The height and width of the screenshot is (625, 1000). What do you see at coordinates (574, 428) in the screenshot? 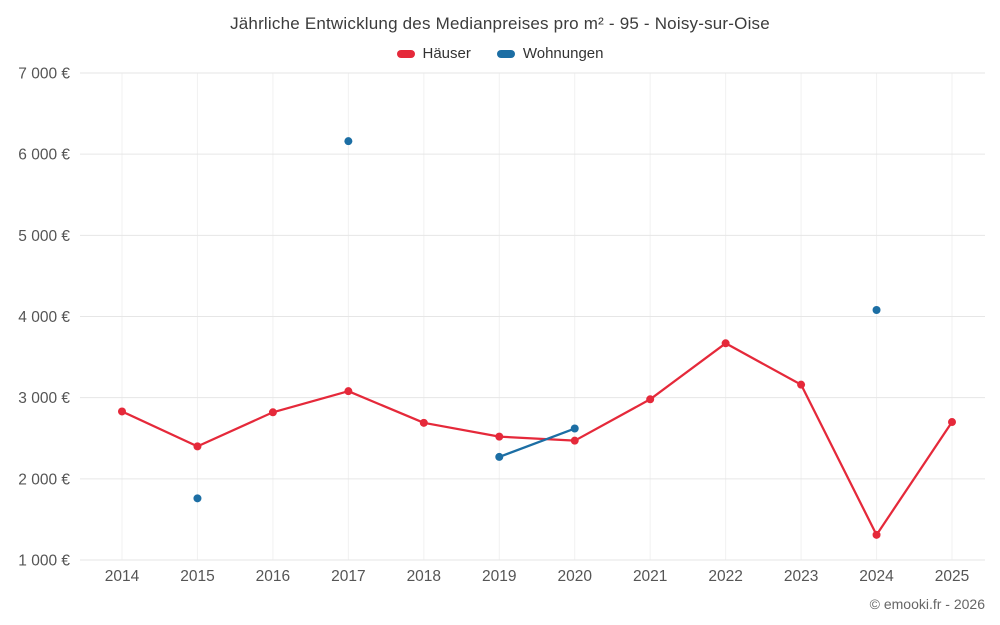
I see `data-point-wohnungen-2020` at bounding box center [574, 428].